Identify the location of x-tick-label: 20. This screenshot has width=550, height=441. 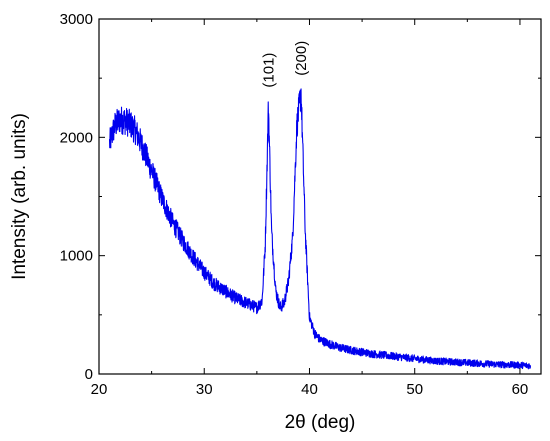
(99, 389).